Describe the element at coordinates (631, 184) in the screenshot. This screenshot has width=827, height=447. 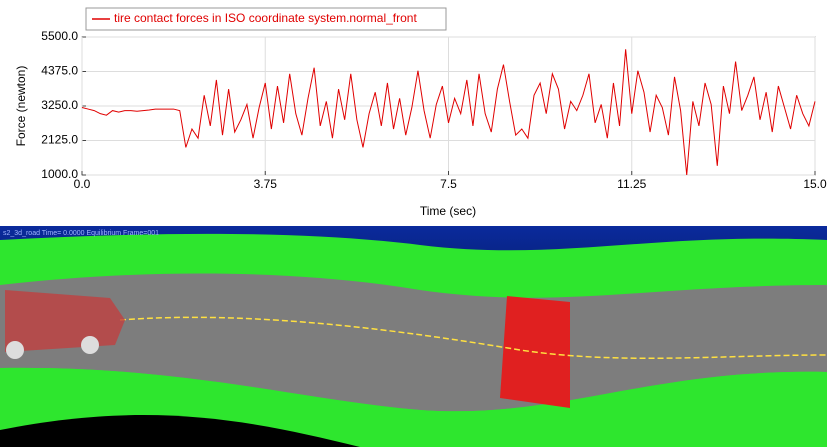
I see `x-tick-label: 11.25` at that location.